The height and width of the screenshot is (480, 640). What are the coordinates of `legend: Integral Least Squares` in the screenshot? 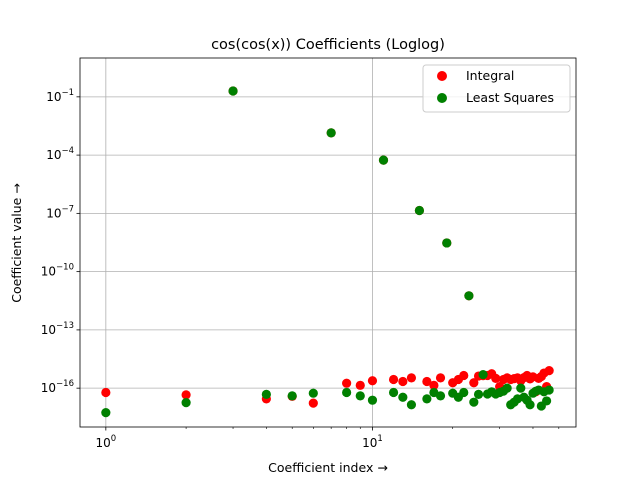 It's located at (496, 88).